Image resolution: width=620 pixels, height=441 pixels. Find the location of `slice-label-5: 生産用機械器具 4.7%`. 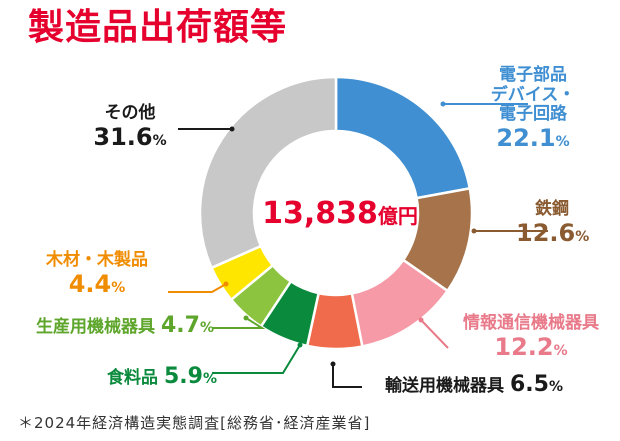

slice-label-5: 生産用機械器具 4.7% is located at coordinates (125, 325).